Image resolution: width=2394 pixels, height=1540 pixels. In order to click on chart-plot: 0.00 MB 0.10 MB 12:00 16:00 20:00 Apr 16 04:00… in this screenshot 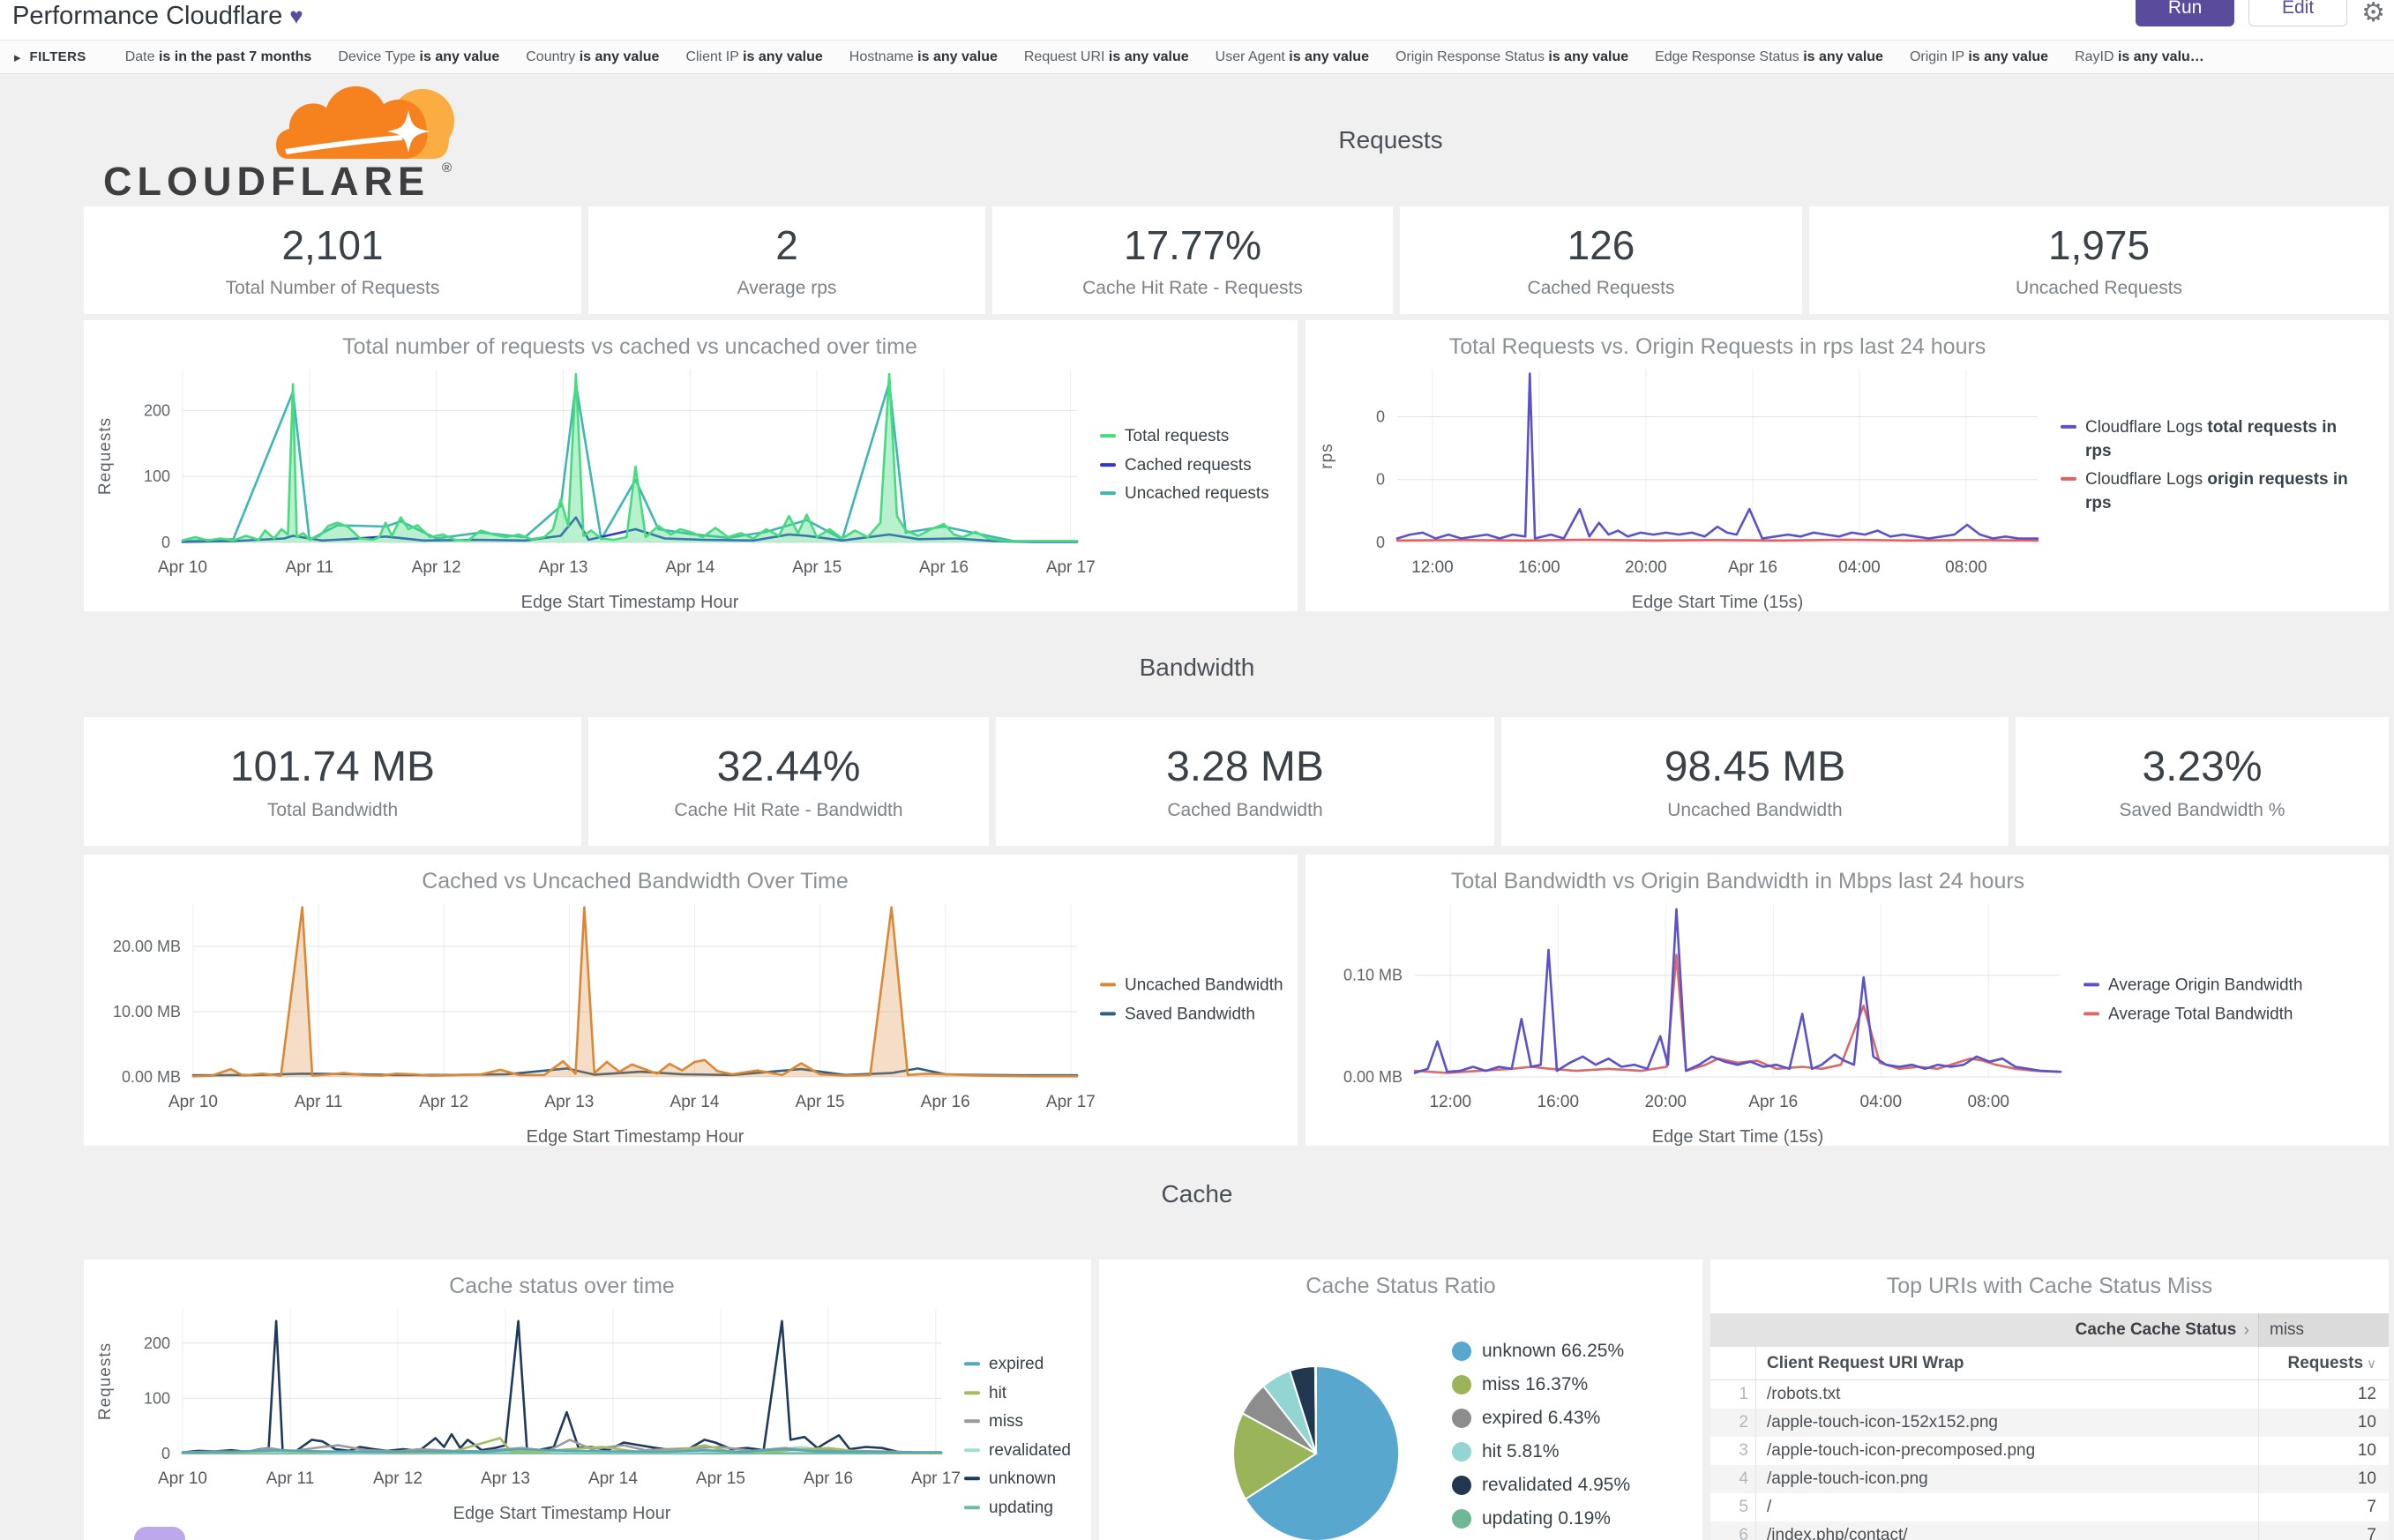, I will do `click(1847, 1001)`.